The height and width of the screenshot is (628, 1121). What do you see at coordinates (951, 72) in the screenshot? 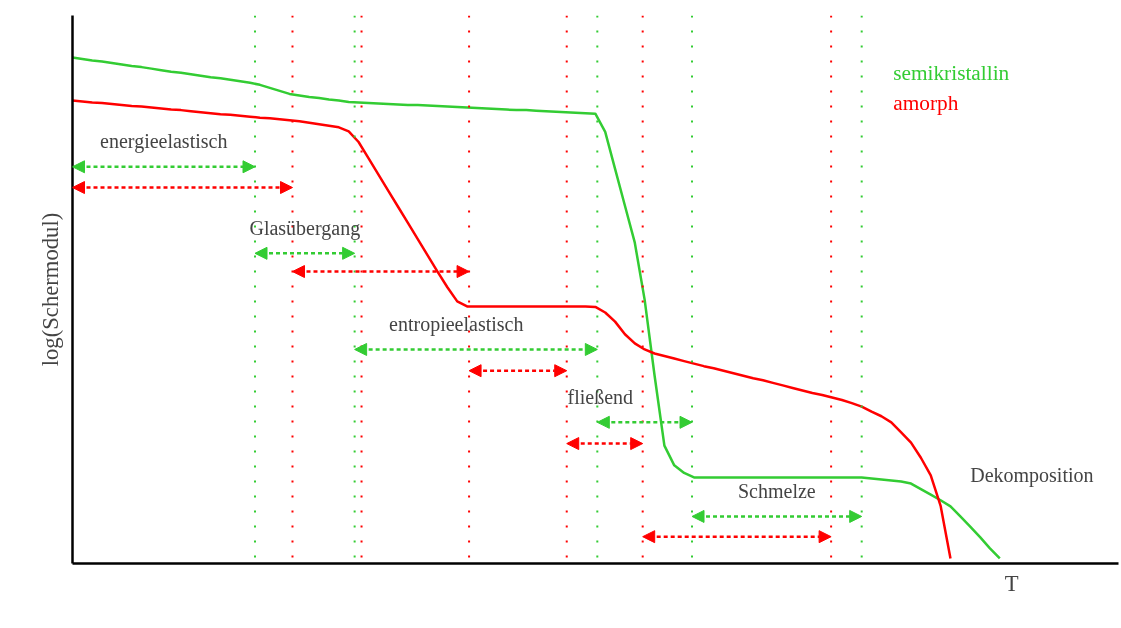
I see `text: semikristallin` at bounding box center [951, 72].